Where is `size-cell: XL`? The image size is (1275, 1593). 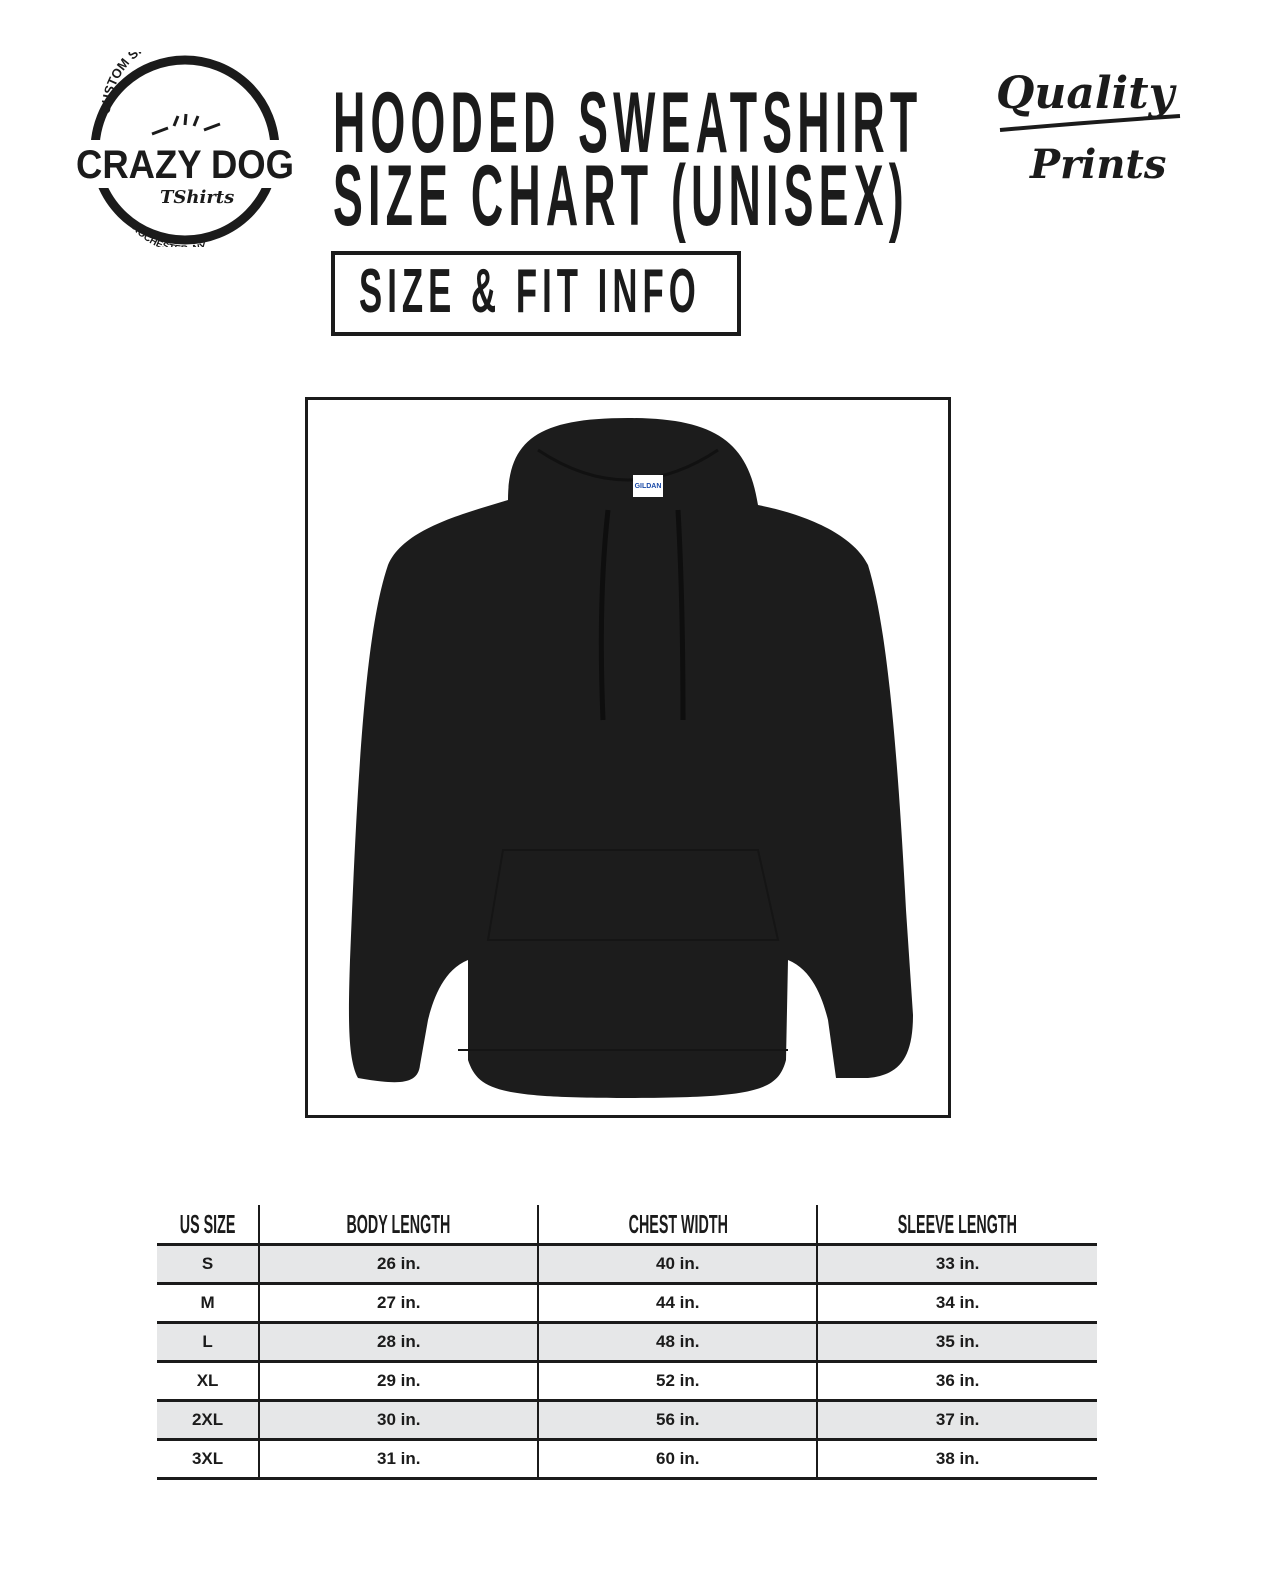
size-cell: XL is located at coordinates (208, 1380).